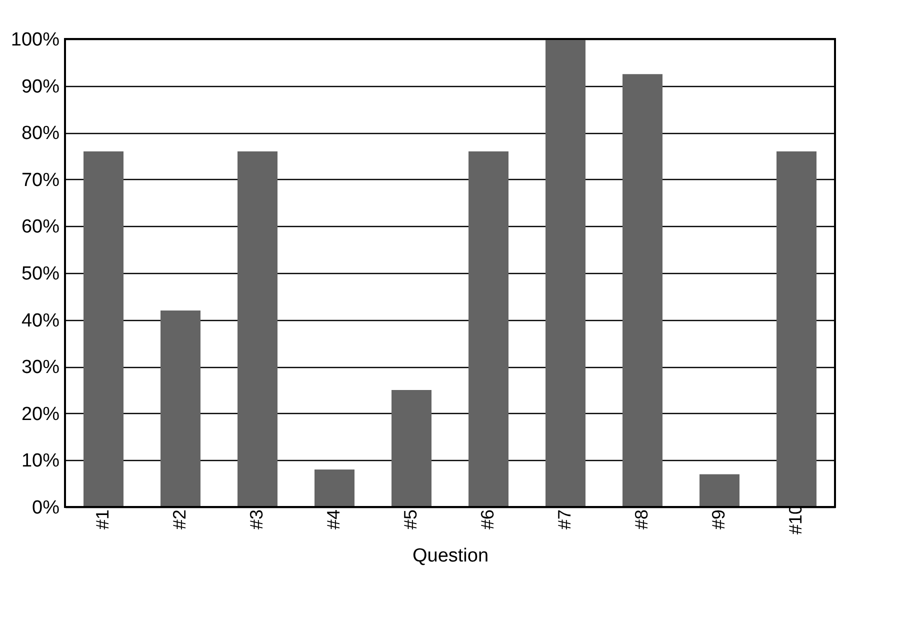 The height and width of the screenshot is (623, 900). Describe the element at coordinates (40, 414) in the screenshot. I see `y-tick-label: 20%` at that location.